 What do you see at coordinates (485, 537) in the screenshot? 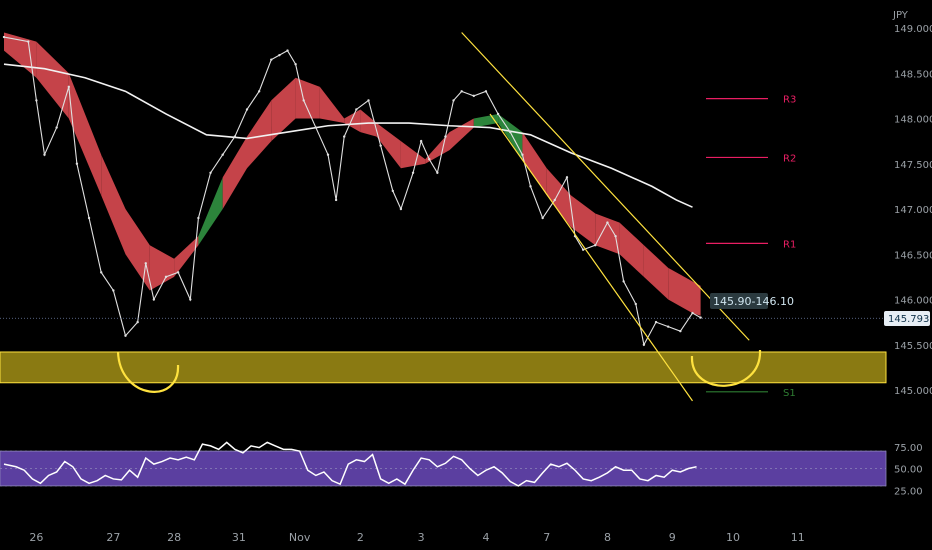
I see `x-tick-label: 4` at bounding box center [485, 537].